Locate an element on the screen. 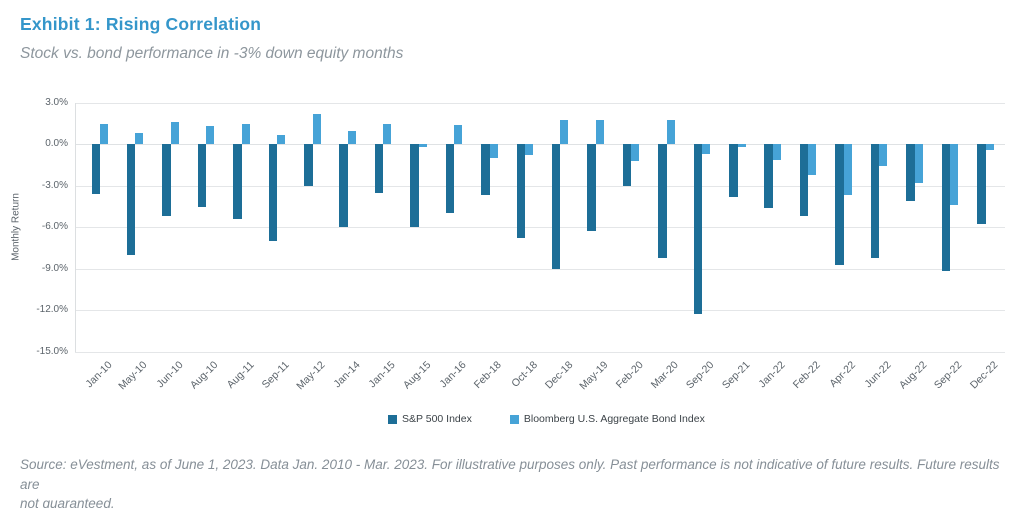  y-tick-label: -3.0% is located at coordinates (54, 185).